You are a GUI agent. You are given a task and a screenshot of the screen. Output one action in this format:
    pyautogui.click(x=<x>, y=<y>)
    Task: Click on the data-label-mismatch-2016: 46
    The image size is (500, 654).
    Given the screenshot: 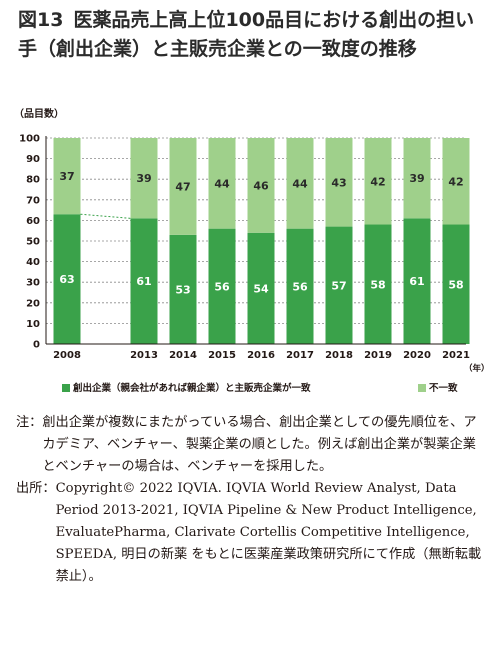 What is the action you would take?
    pyautogui.click(x=261, y=185)
    